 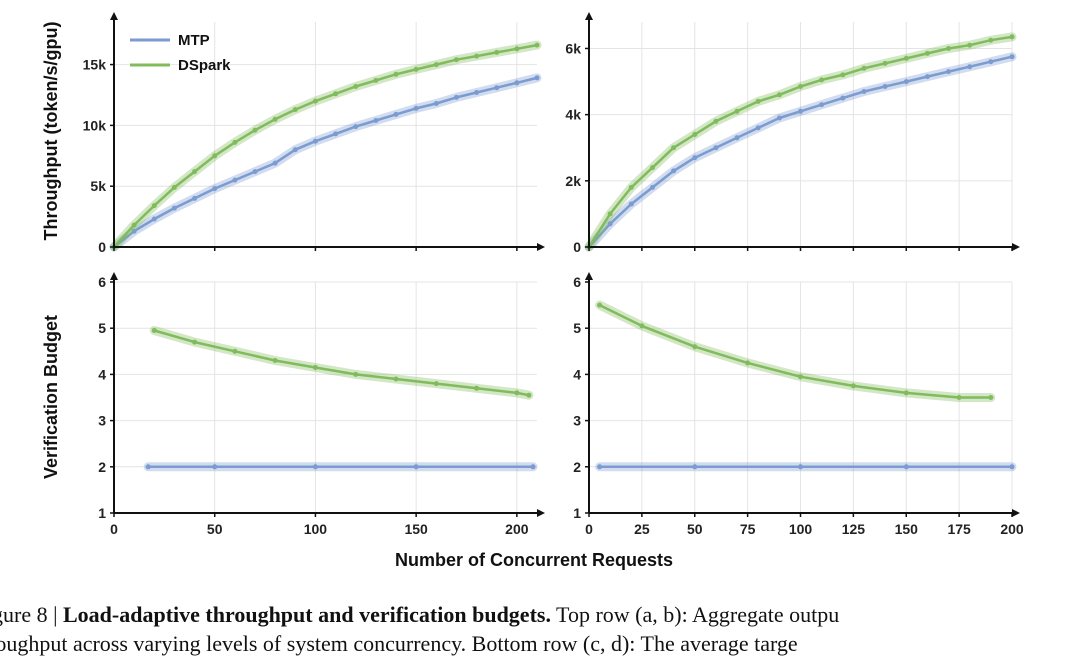 I want to click on legend-label-dspark: DSpark, so click(x=204, y=65).